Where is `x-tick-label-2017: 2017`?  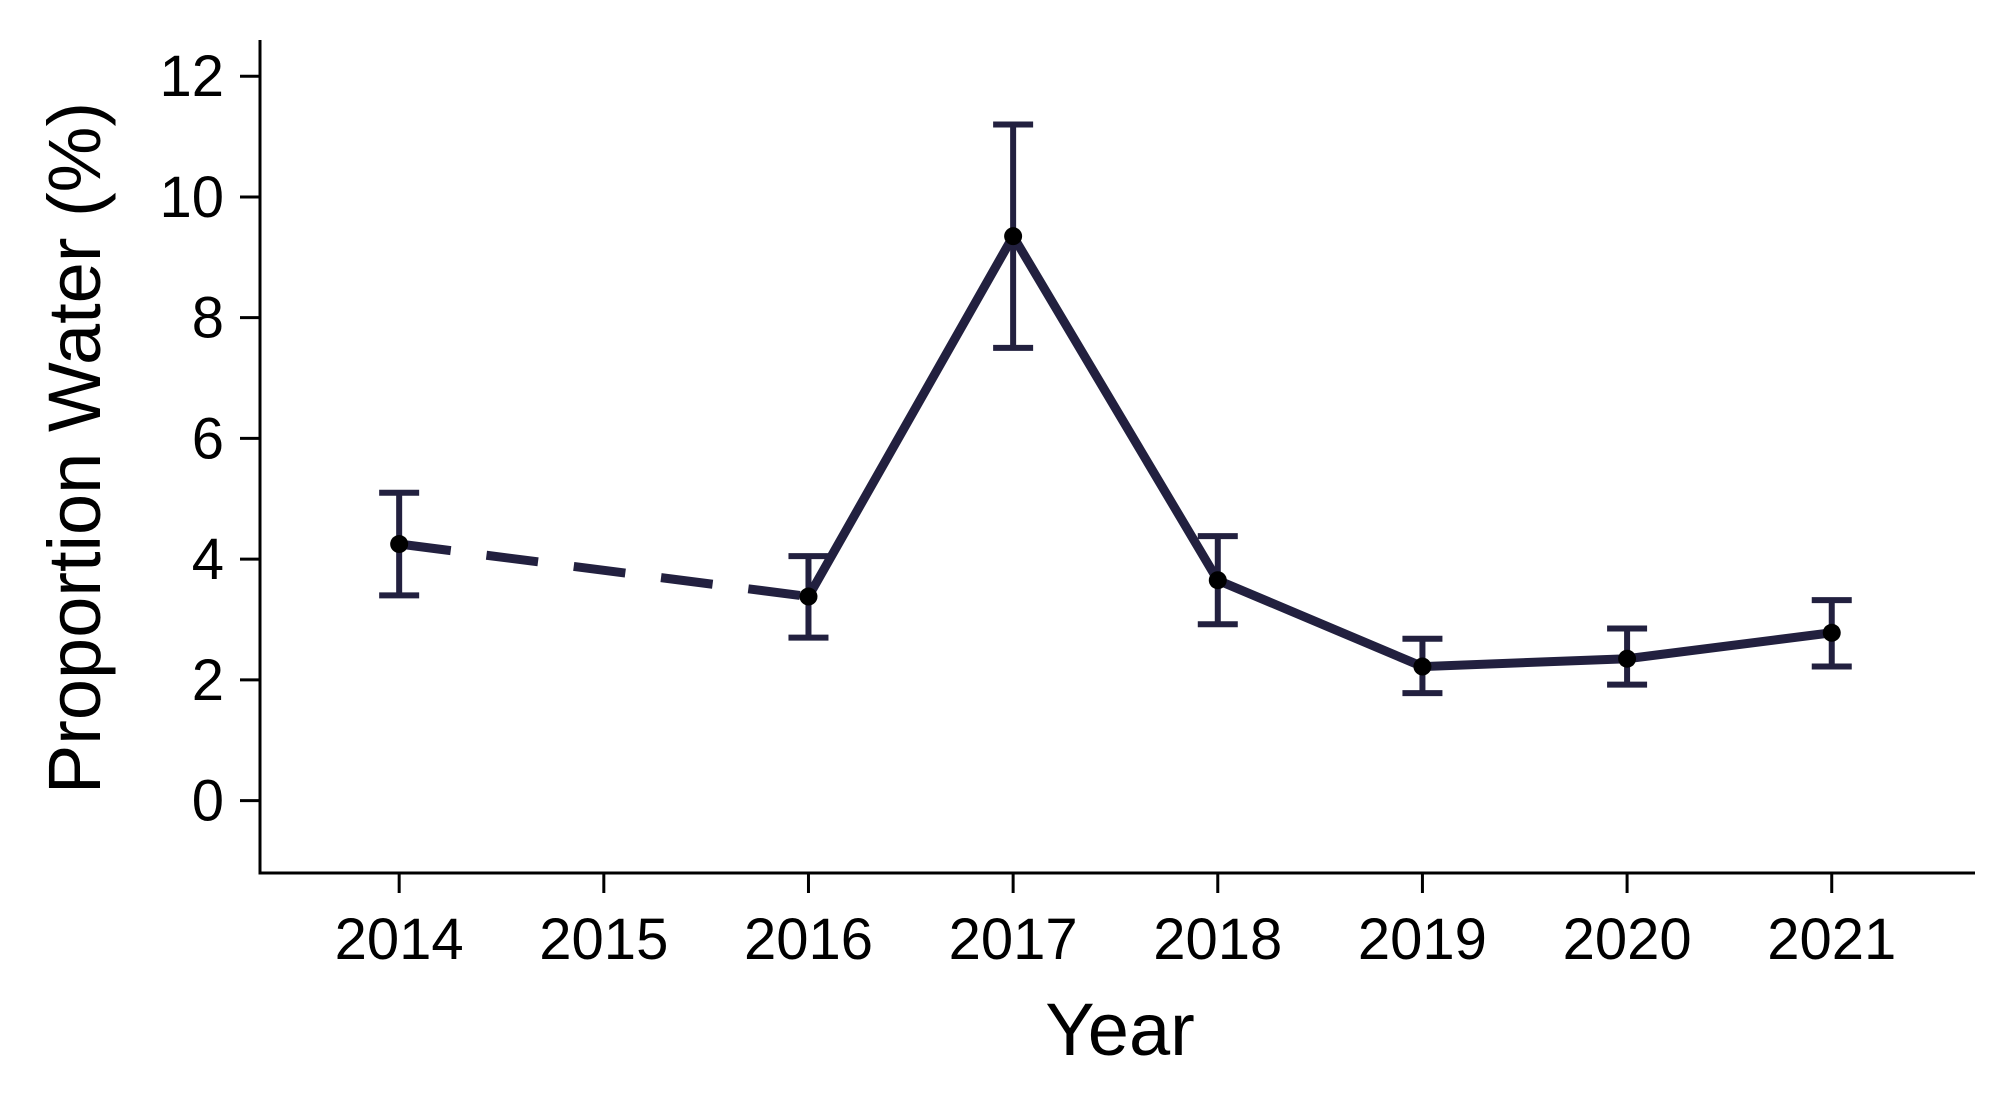
x-tick-label-2017: 2017 is located at coordinates (1013, 939).